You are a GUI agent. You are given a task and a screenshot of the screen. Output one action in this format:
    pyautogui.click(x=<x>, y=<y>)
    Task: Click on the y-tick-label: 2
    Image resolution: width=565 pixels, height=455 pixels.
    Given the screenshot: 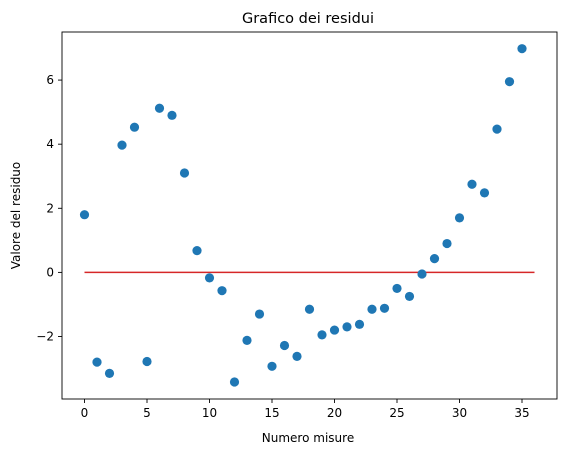 What is the action you would take?
    pyautogui.click(x=50, y=208)
    